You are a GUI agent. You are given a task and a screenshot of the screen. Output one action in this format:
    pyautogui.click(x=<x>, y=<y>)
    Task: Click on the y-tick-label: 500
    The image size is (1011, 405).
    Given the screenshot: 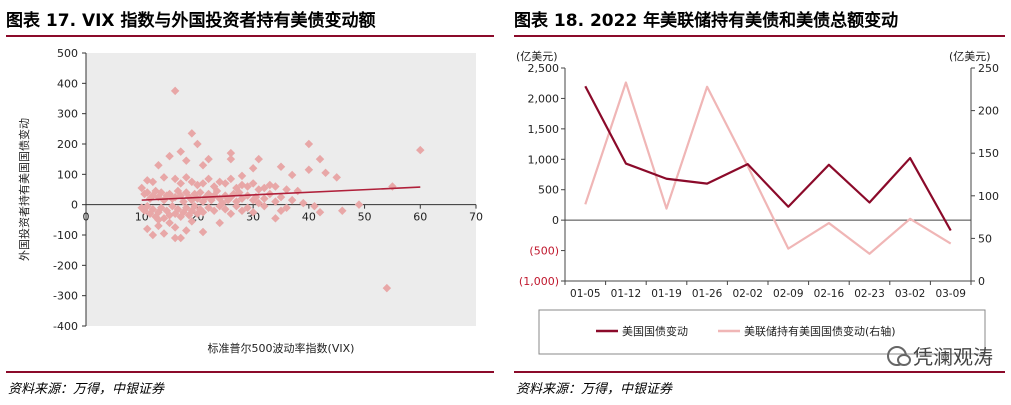 What is the action you would take?
    pyautogui.click(x=67, y=53)
    